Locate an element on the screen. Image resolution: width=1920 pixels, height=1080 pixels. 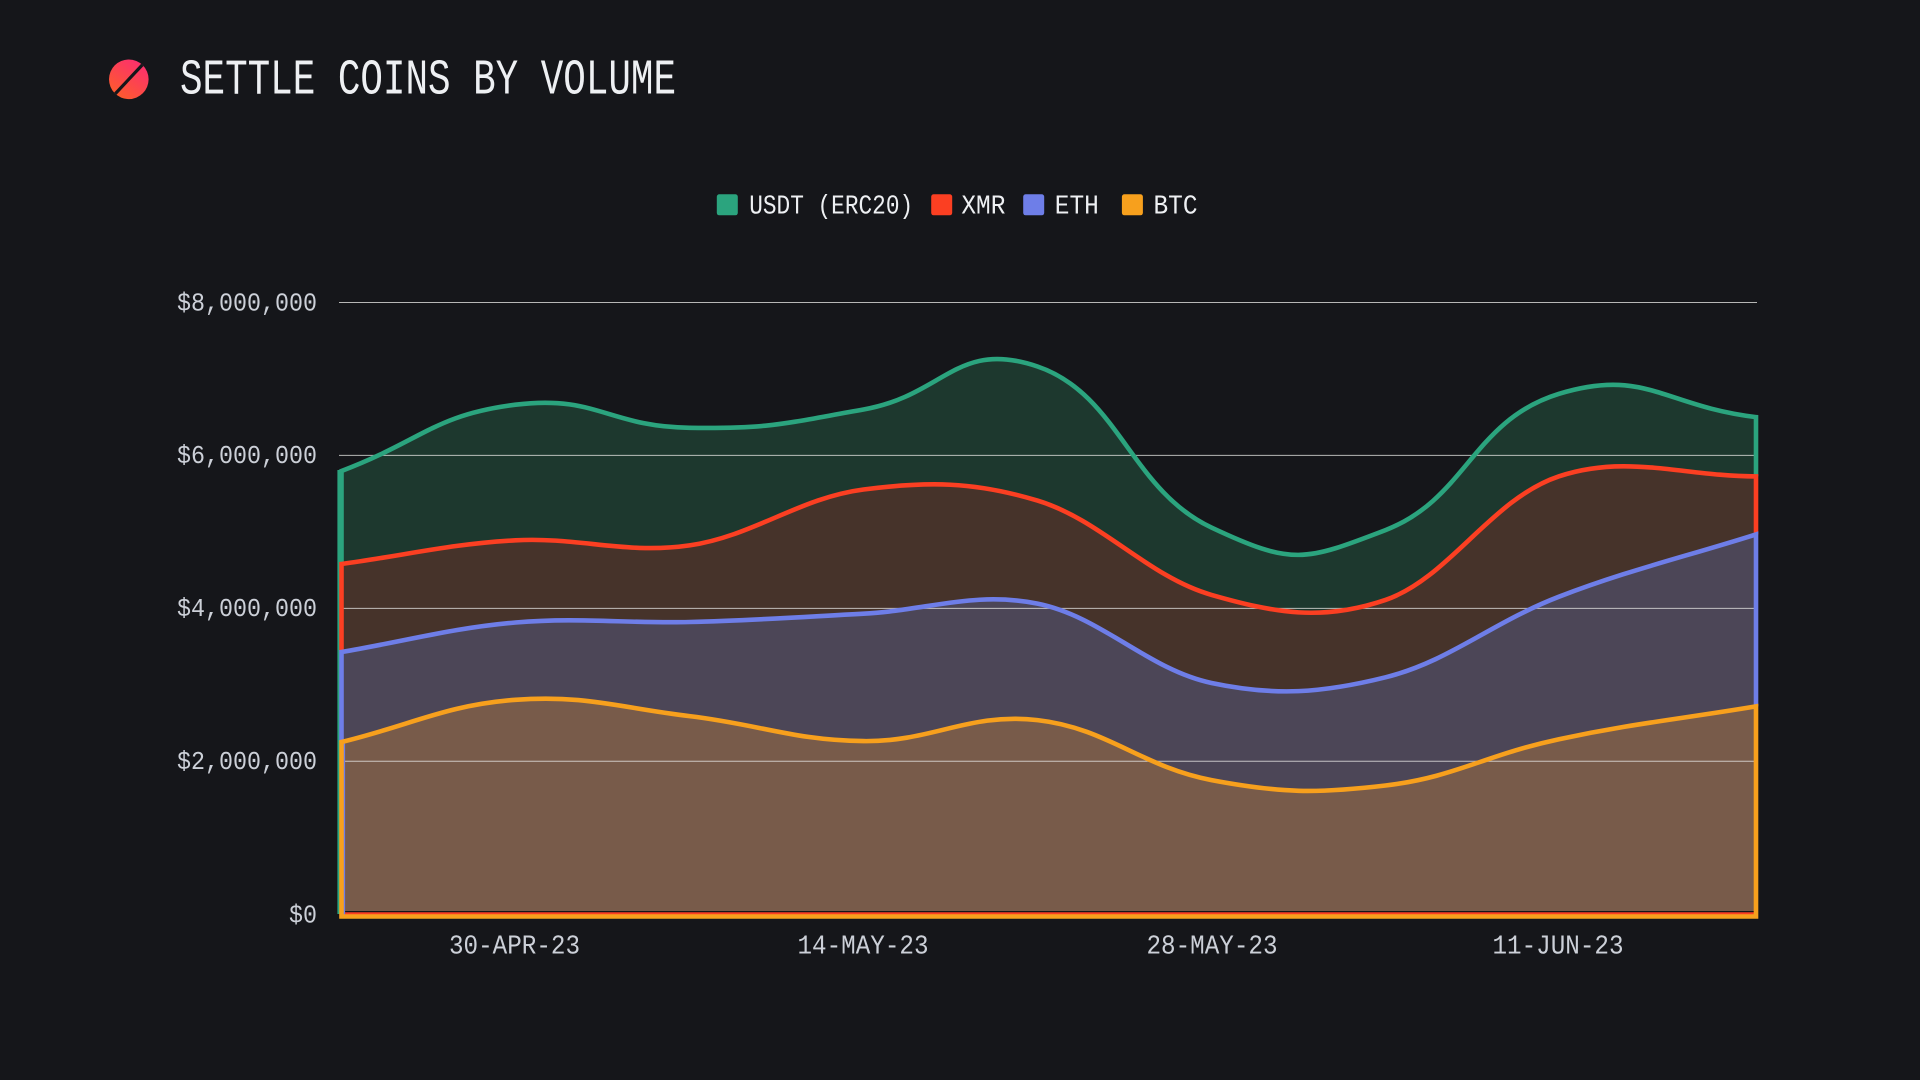
svg-text: XMR is located at coordinates (983, 208).